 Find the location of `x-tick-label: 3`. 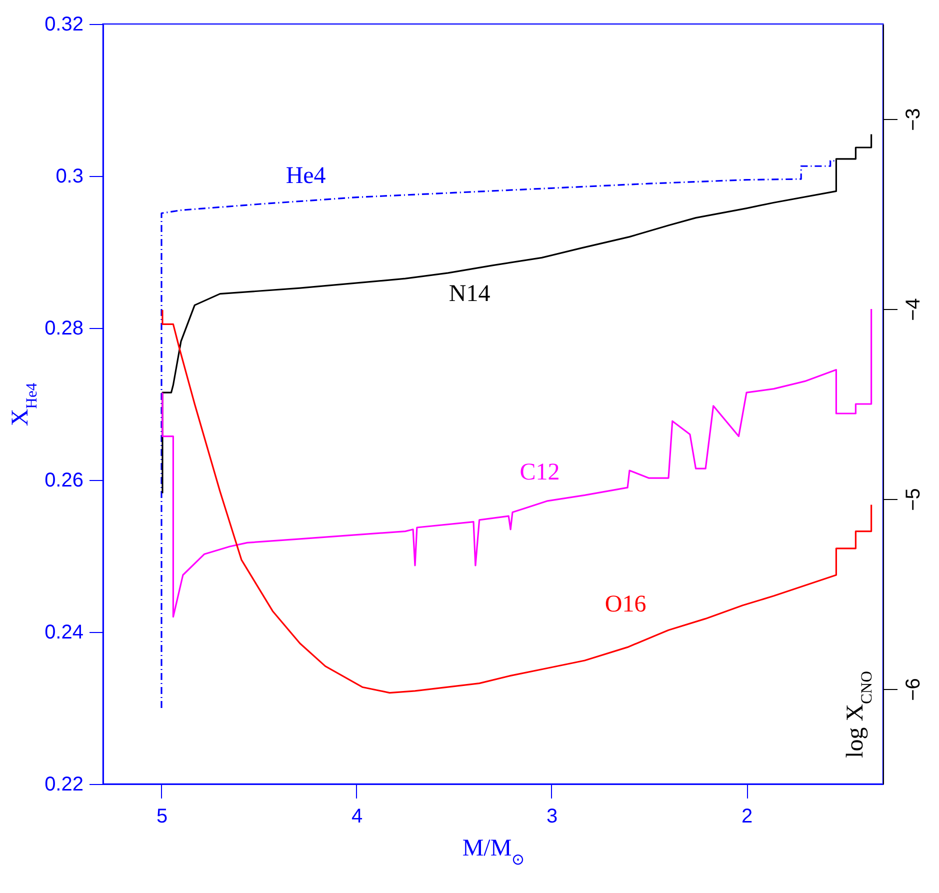

x-tick-label: 3 is located at coordinates (552, 817).